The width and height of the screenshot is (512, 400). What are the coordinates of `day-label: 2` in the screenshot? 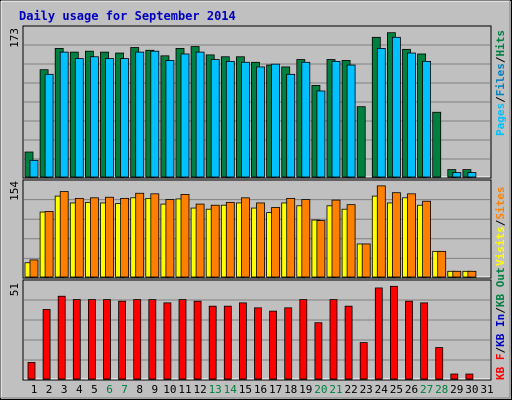 It's located at (49, 389).